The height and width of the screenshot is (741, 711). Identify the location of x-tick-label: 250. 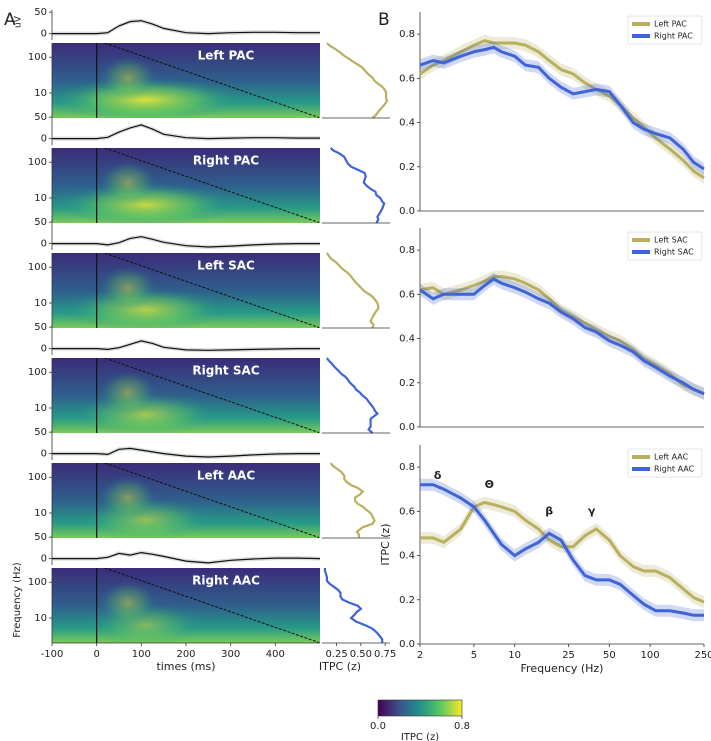
(702, 655).